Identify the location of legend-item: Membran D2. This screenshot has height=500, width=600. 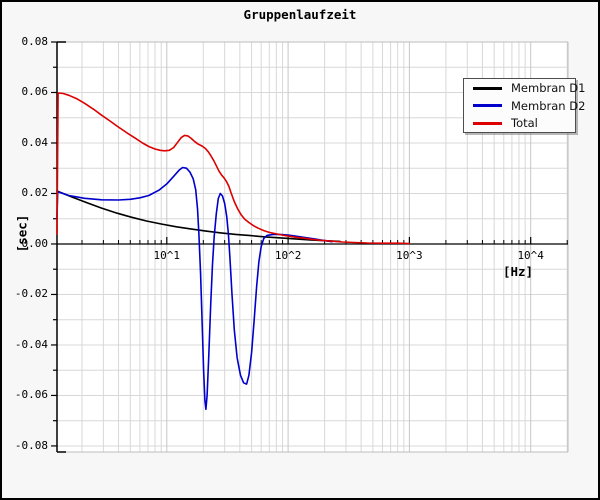
(524, 105).